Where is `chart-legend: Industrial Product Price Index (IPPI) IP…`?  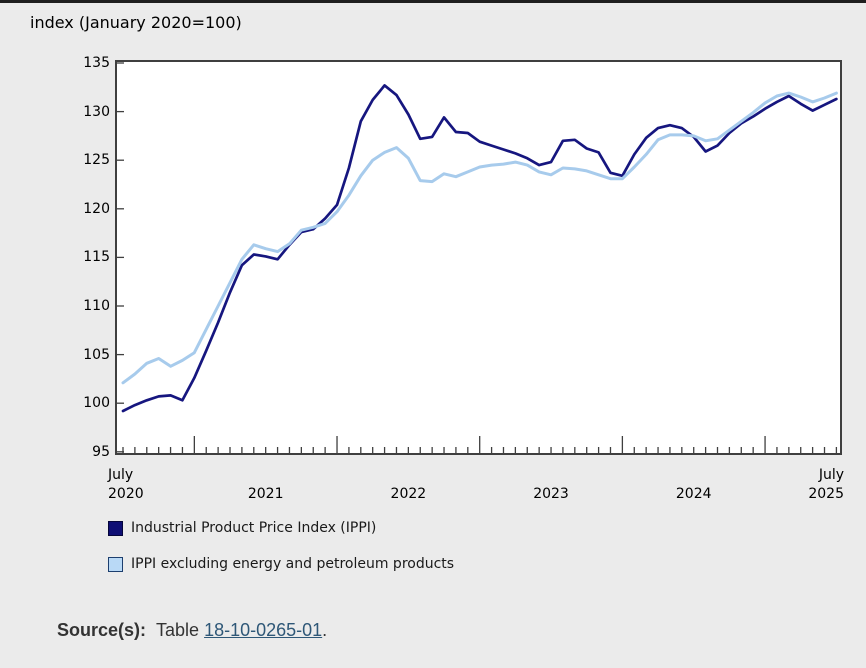 chart-legend: Industrial Product Price Index (IPPI) IP… is located at coordinates (281, 556).